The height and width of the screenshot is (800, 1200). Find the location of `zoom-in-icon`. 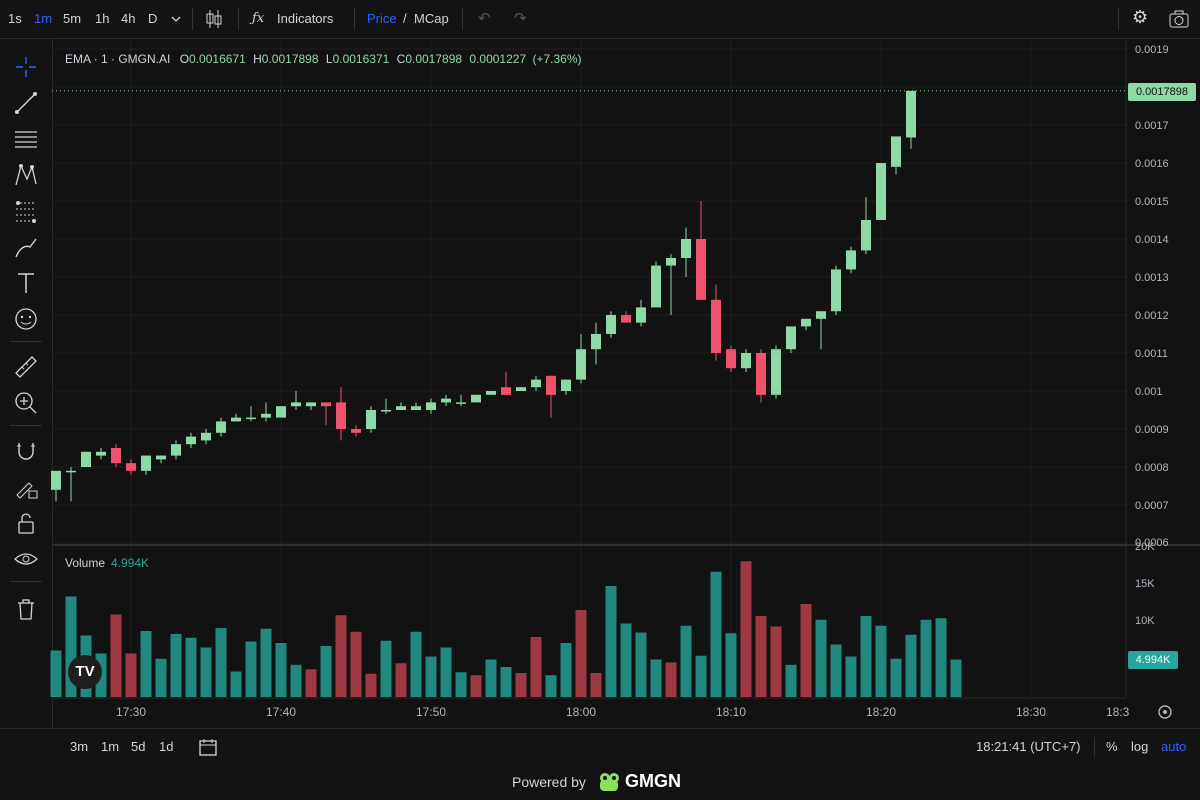

zoom-in-icon is located at coordinates (26, 403).